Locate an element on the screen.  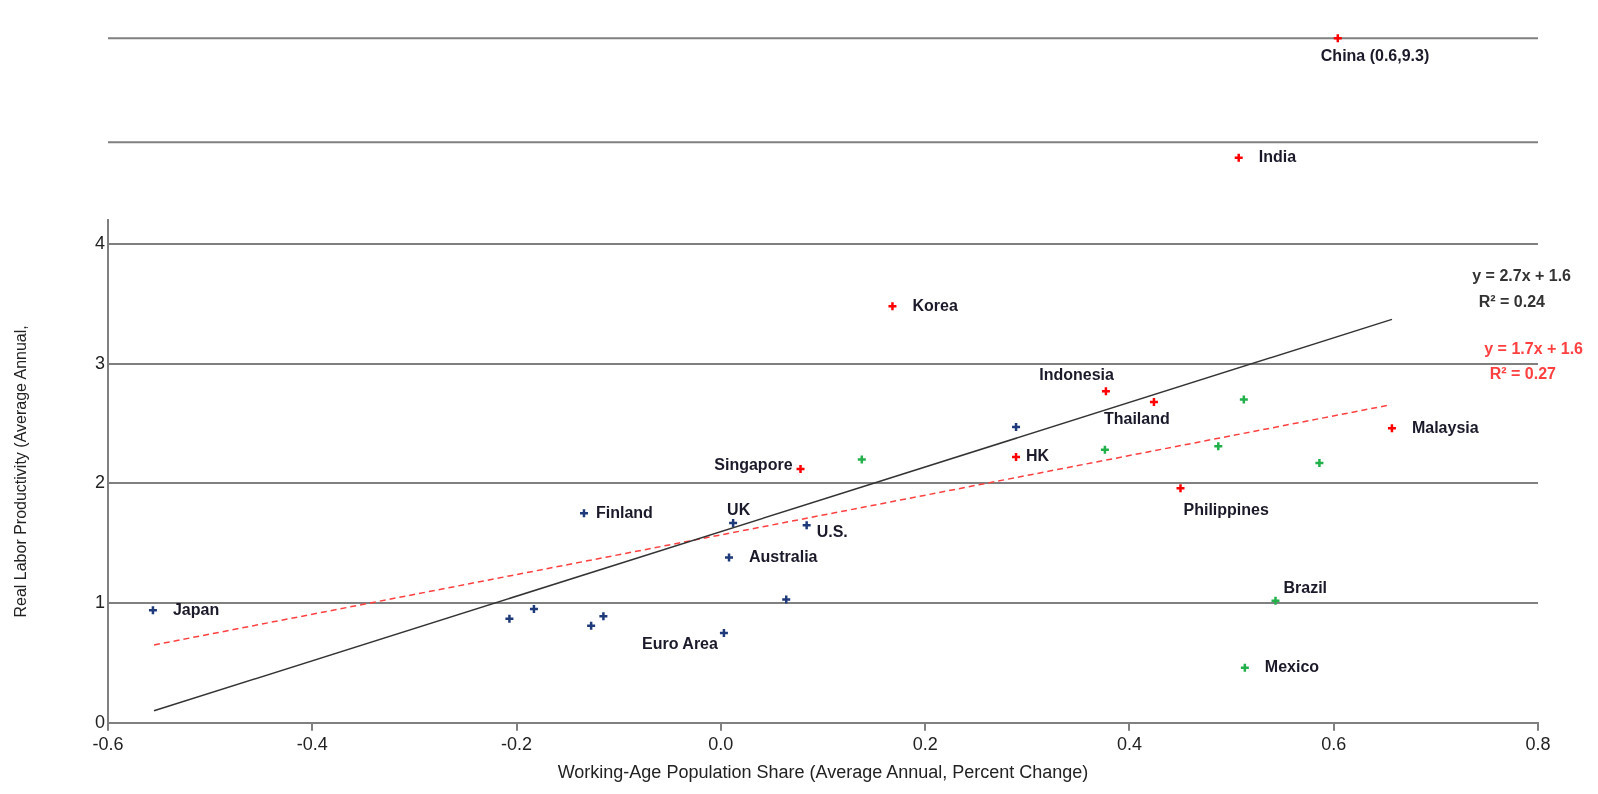
x-tick-label: 0.2 is located at coordinates (925, 743).